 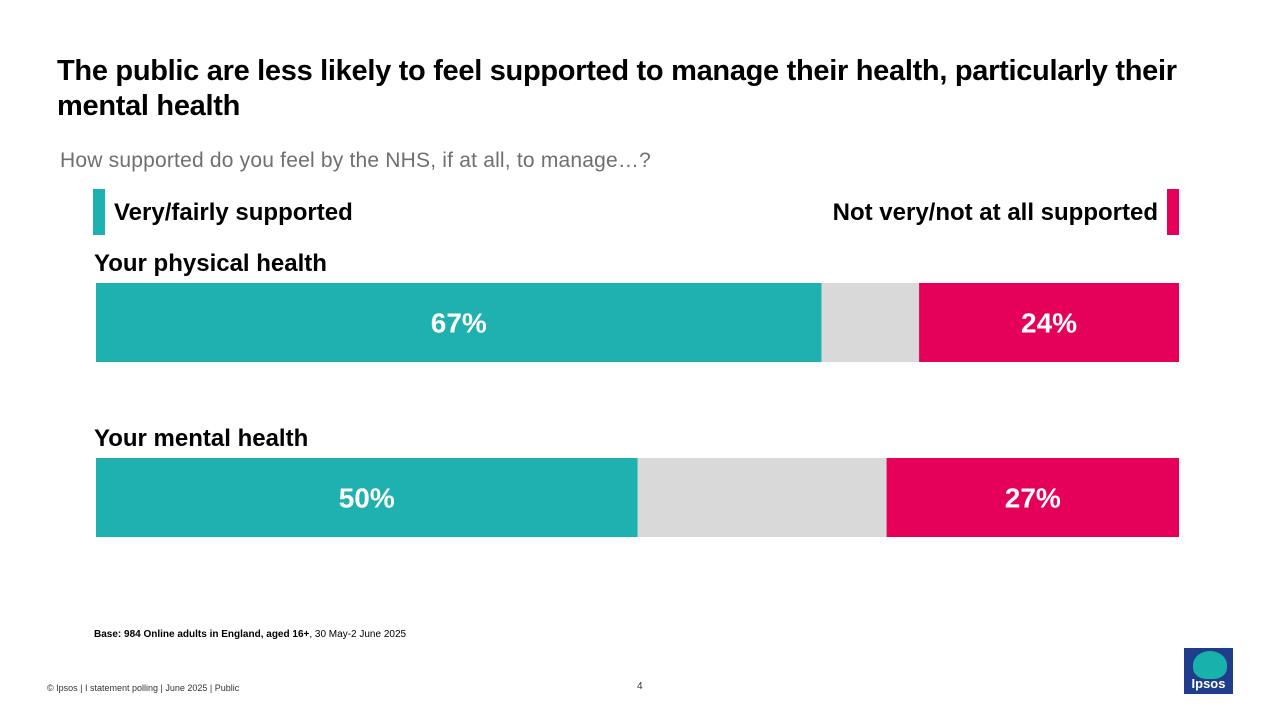 I want to click on ipsos-logo: Ipsos, so click(x=1208, y=671).